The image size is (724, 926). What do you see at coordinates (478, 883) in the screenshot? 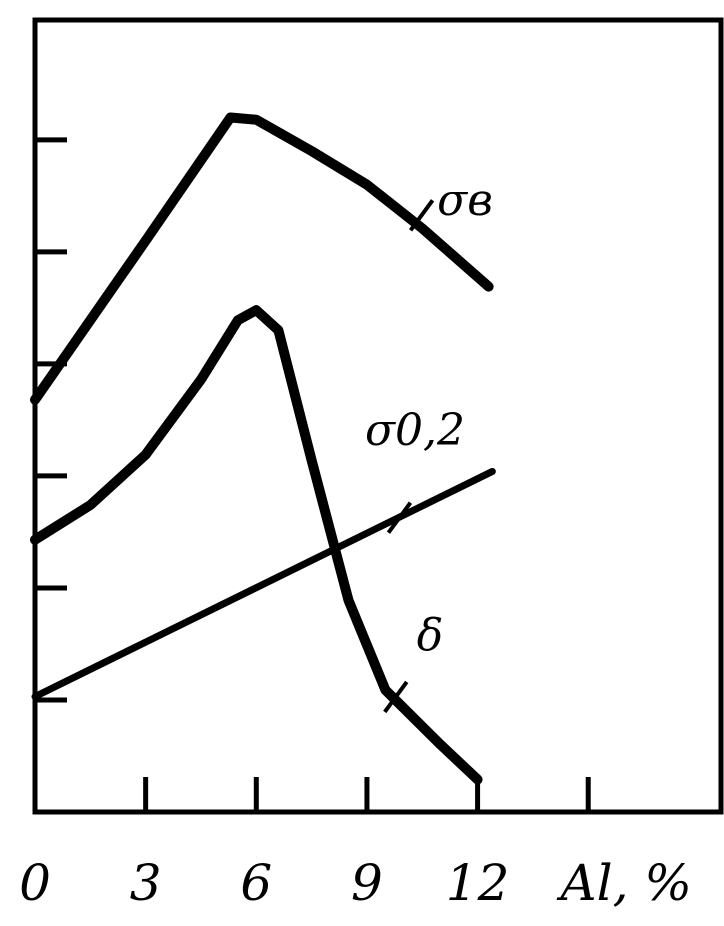
I see `x-tick-label: 12` at bounding box center [478, 883].